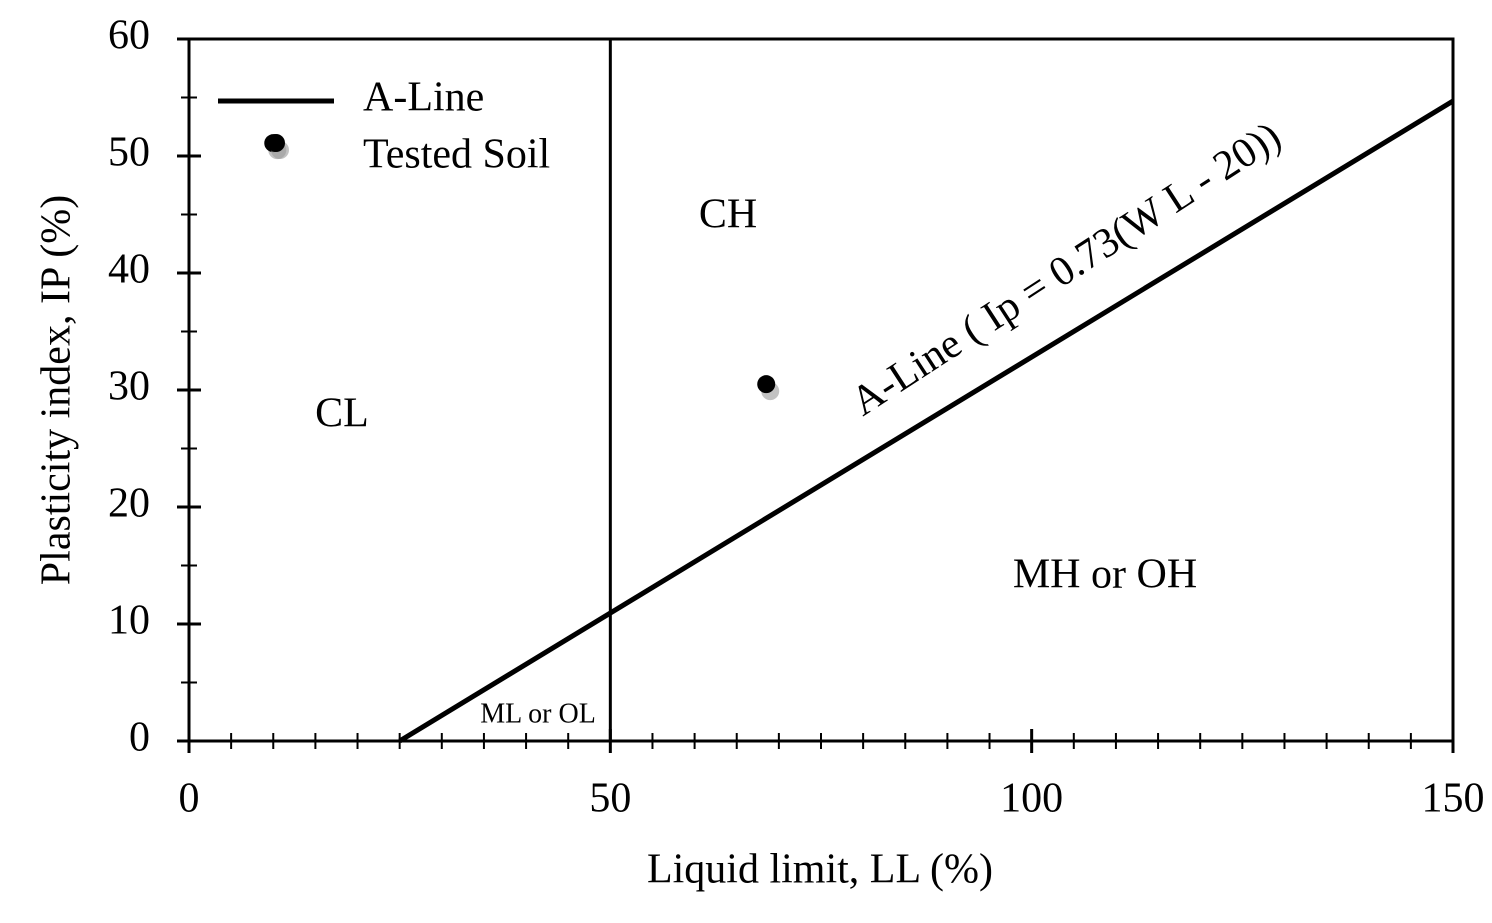  What do you see at coordinates (1066, 269) in the screenshot?
I see `annotation: A-Line ( Ip = 0.73(W L - 20))` at bounding box center [1066, 269].